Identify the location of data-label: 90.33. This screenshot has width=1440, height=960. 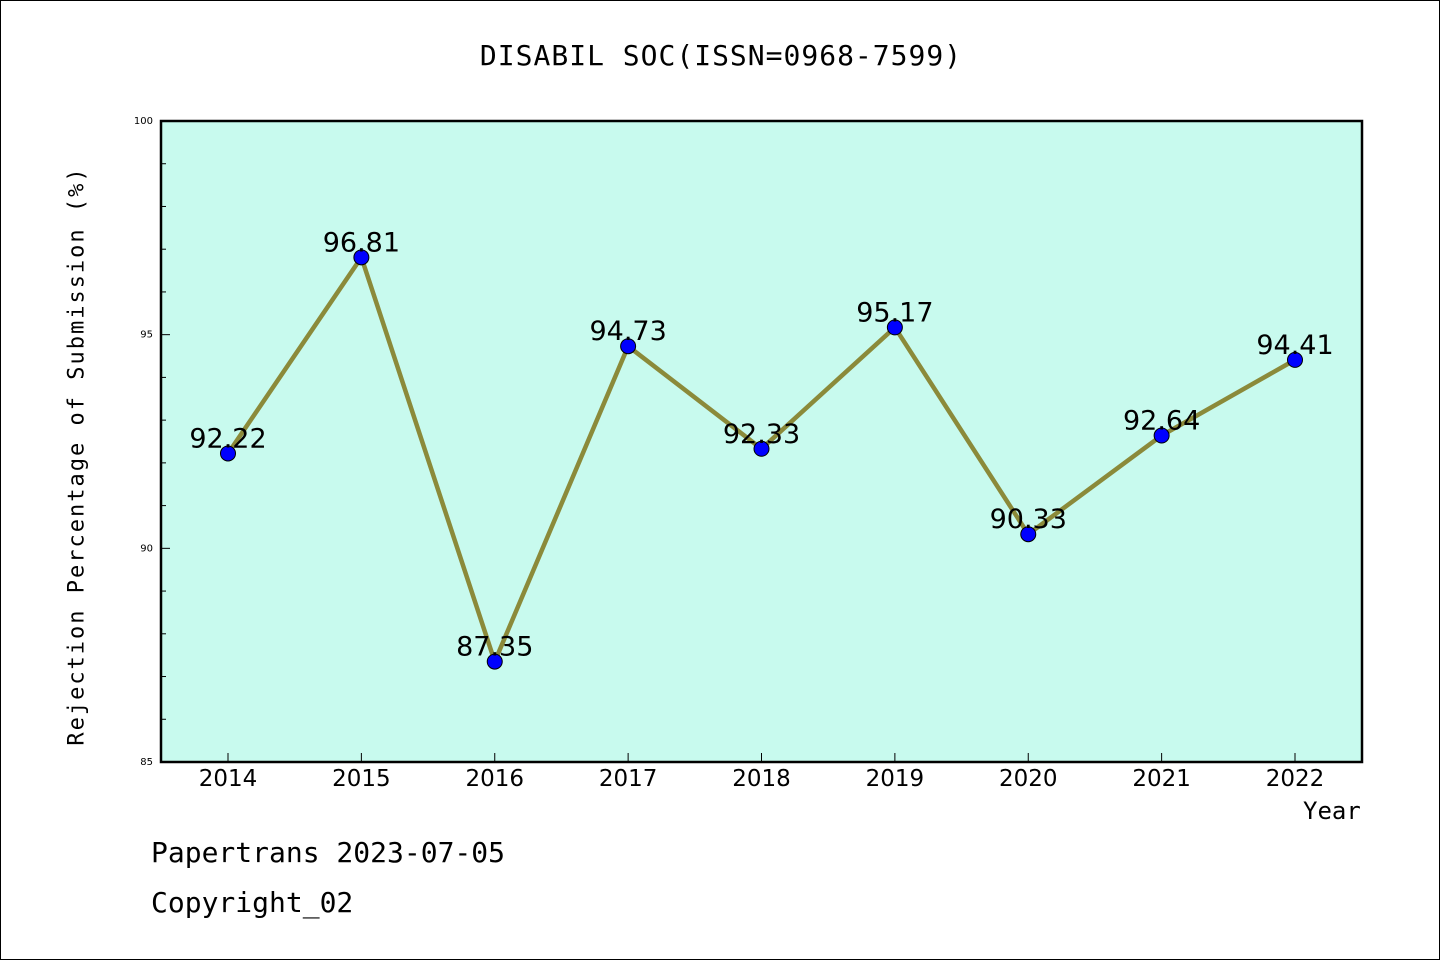
(1028, 519).